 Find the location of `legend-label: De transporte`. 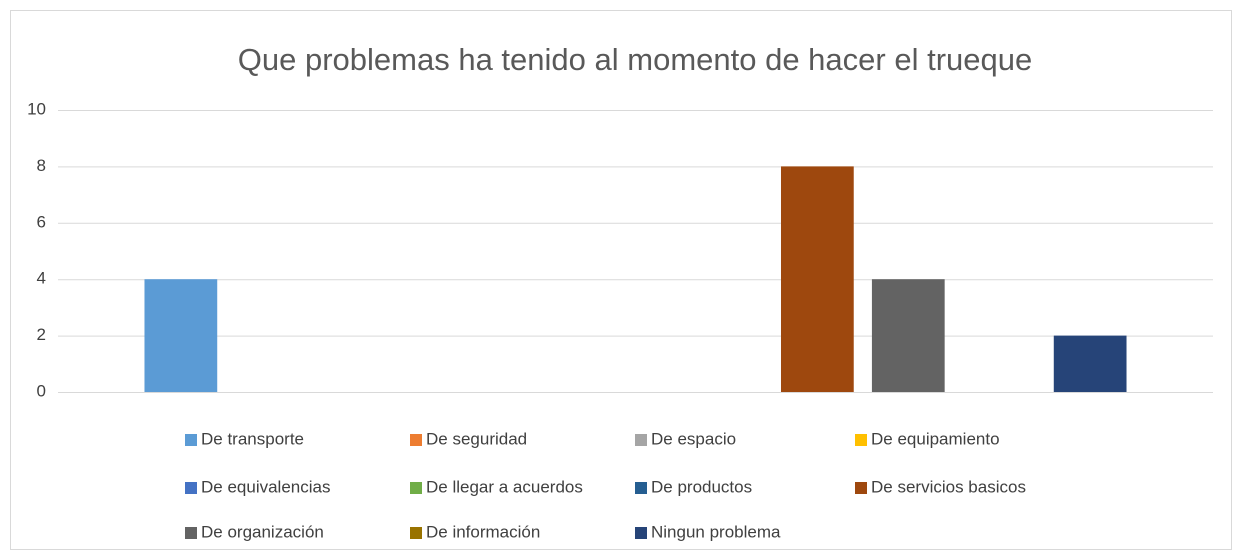

legend-label: De transporte is located at coordinates (252, 438).